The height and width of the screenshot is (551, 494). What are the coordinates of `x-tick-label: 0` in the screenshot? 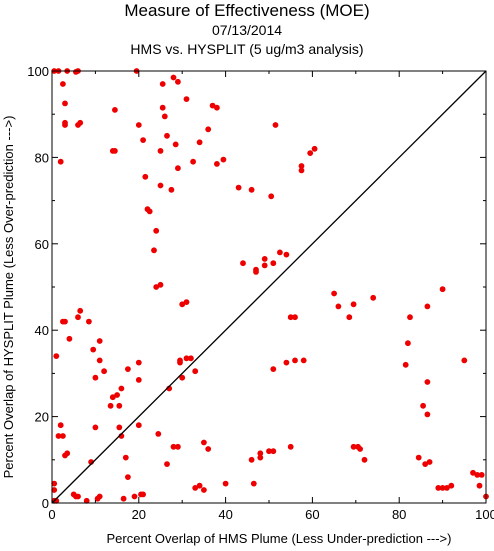 It's located at (51, 514).